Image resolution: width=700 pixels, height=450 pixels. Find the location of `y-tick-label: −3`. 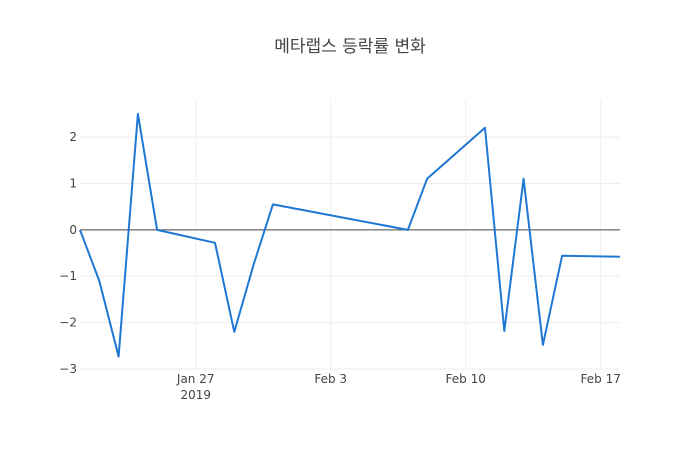

y-tick-label: −3 is located at coordinates (68, 369).